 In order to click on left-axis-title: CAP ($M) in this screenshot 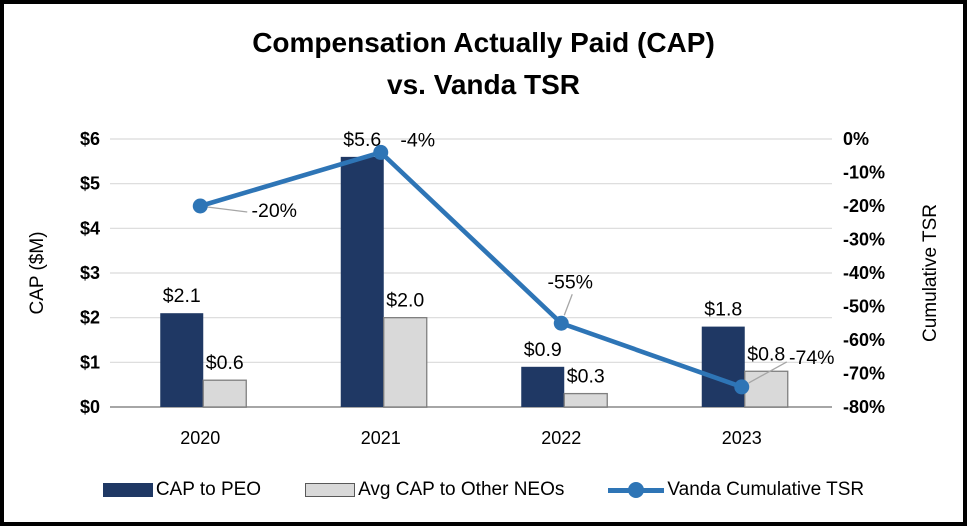, I will do `click(37, 273)`.